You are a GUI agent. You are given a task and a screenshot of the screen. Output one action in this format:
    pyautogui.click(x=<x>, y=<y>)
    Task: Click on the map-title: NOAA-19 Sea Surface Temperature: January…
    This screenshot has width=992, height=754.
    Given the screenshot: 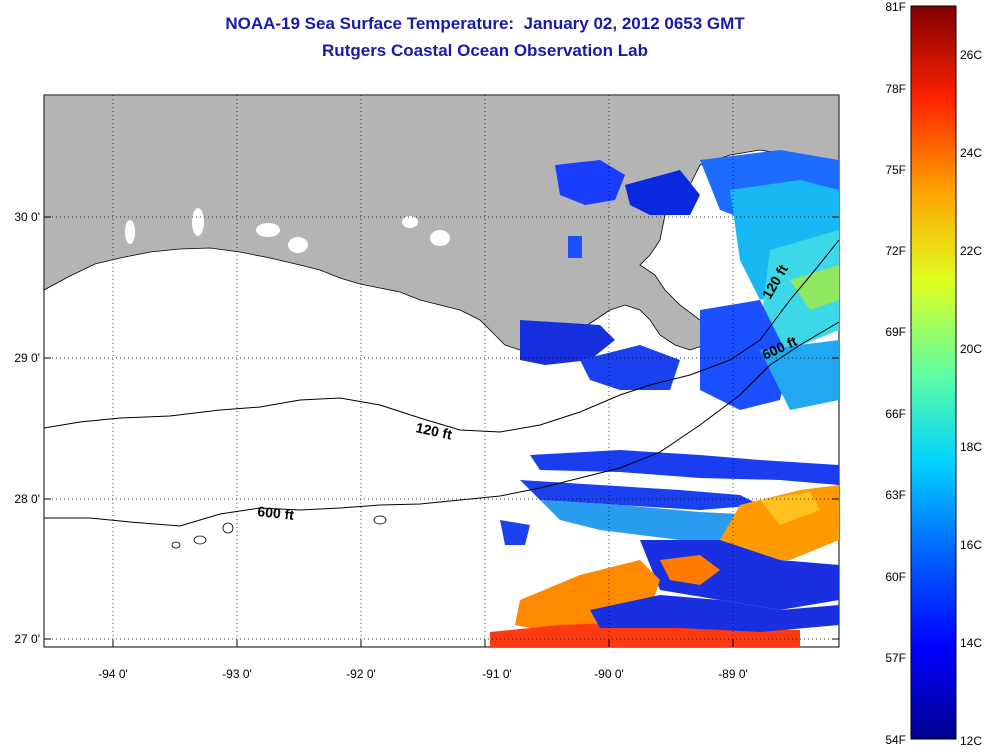 What is the action you would take?
    pyautogui.click(x=485, y=23)
    